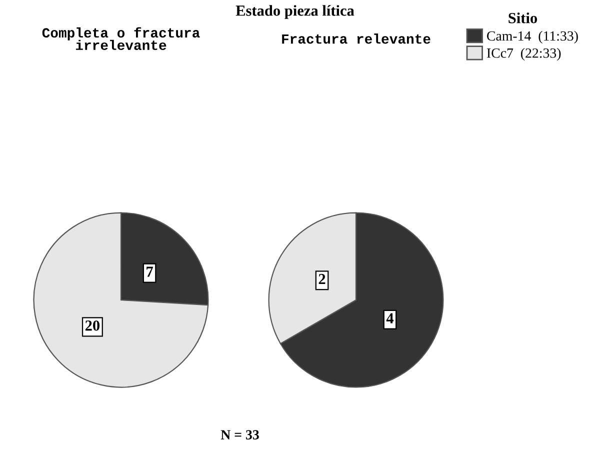 Image resolution: width=591 pixels, height=453 pixels. I want to click on text: N = 33, so click(239, 435).